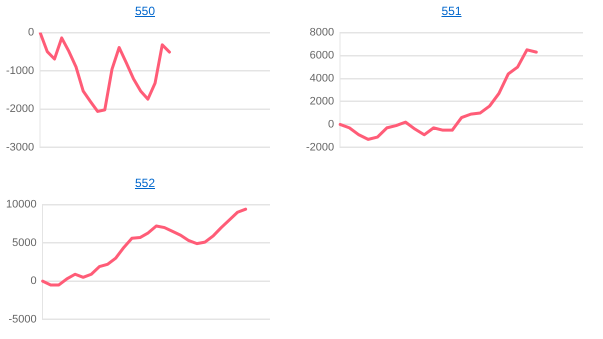  Describe the element at coordinates (322, 78) in the screenshot. I see `y-tick-label: 4000` at that location.